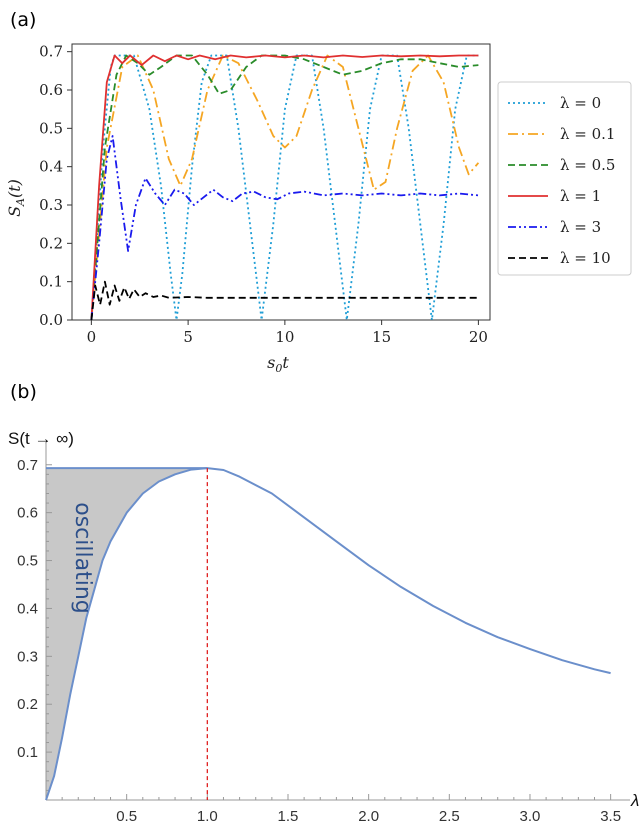 The width and height of the screenshot is (642, 827). Describe the element at coordinates (587, 165) in the screenshot. I see `legend-entry: λ = 0.5` at that location.